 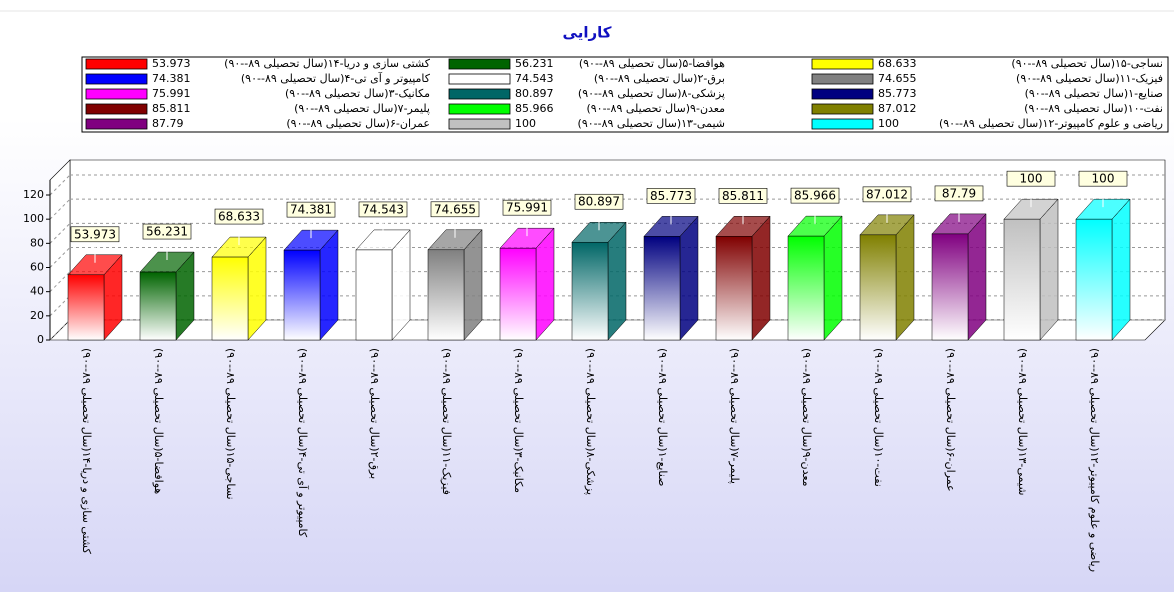 I want to click on x-tick-label: نساجی-۱۵(سال تحصیلی ۸۹--۹۰), so click(x=230, y=424).